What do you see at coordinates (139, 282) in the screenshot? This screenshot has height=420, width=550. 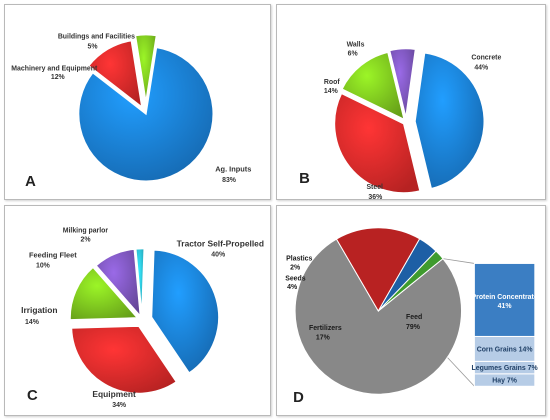 I see `pie-slice-milking-parlor` at bounding box center [139, 282].